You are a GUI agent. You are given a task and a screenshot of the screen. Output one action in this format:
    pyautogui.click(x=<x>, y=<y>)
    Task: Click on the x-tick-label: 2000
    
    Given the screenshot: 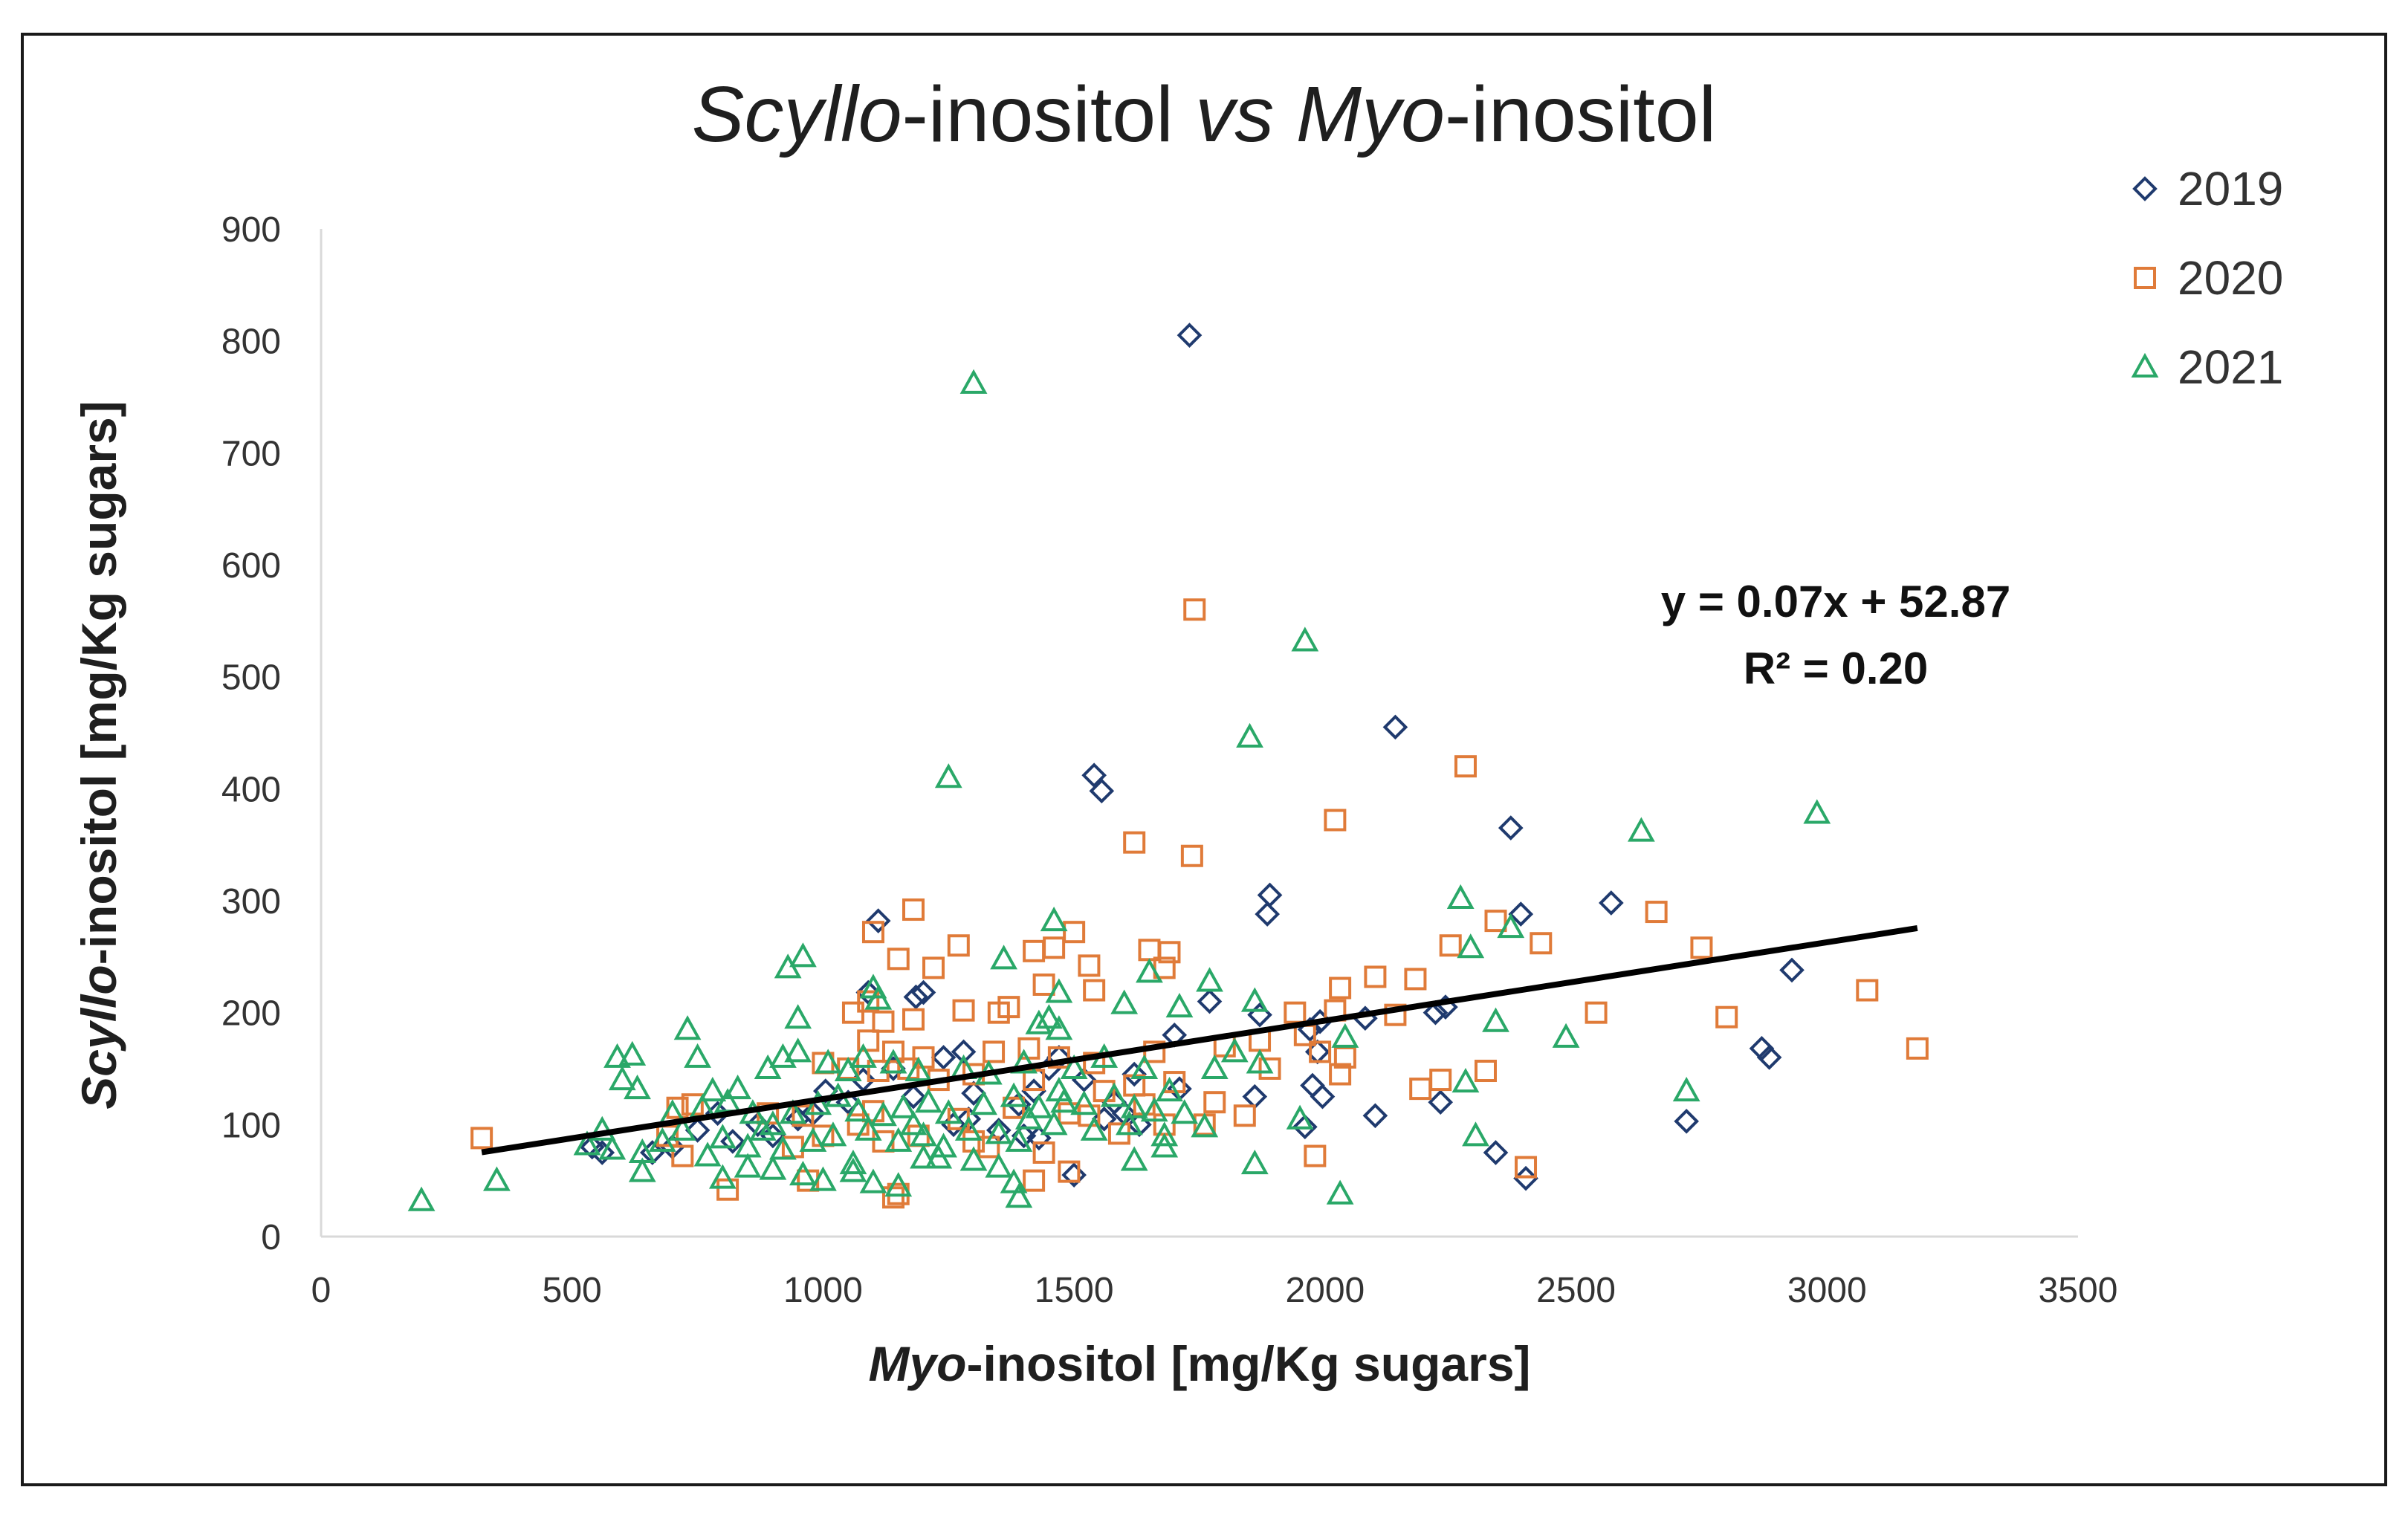 What is the action you would take?
    pyautogui.click(x=1325, y=1291)
    